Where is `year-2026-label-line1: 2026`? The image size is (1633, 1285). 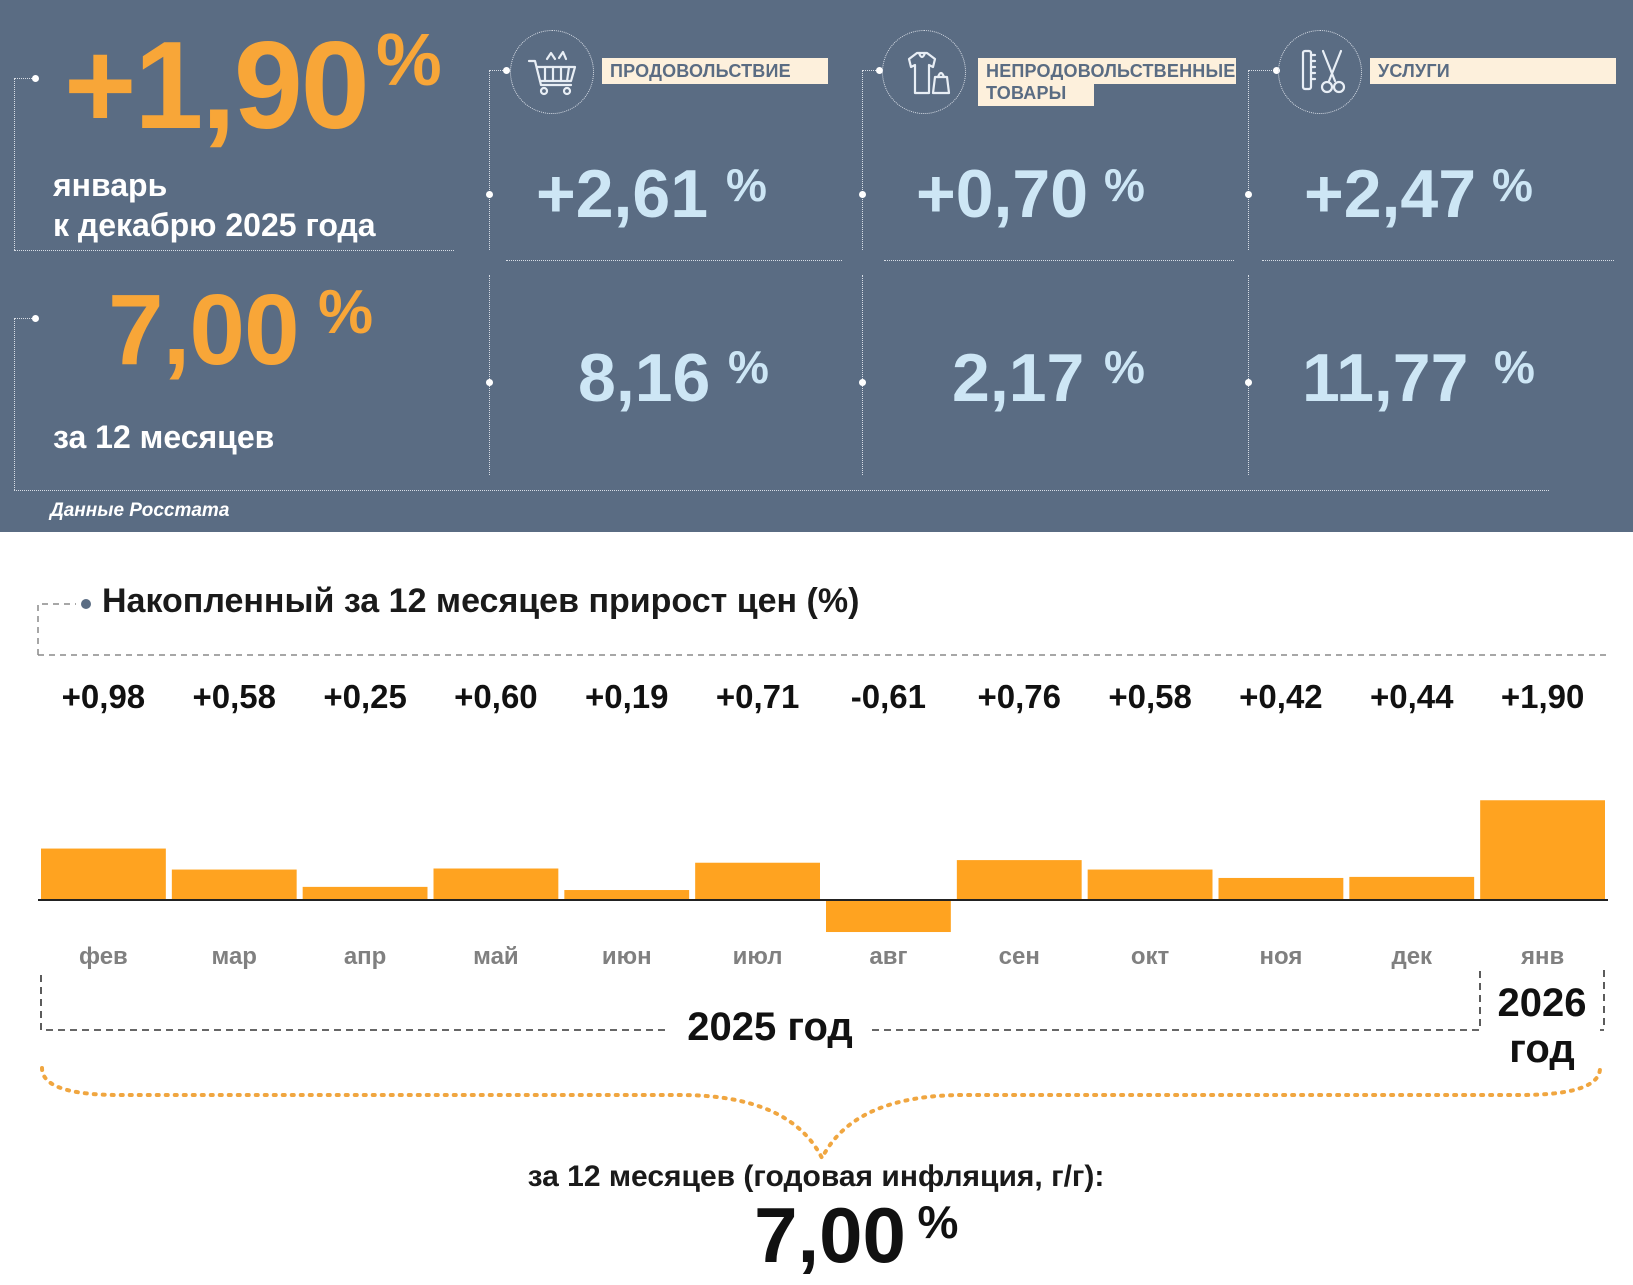
year-2026-label-line1: 2026 is located at coordinates (1542, 1003).